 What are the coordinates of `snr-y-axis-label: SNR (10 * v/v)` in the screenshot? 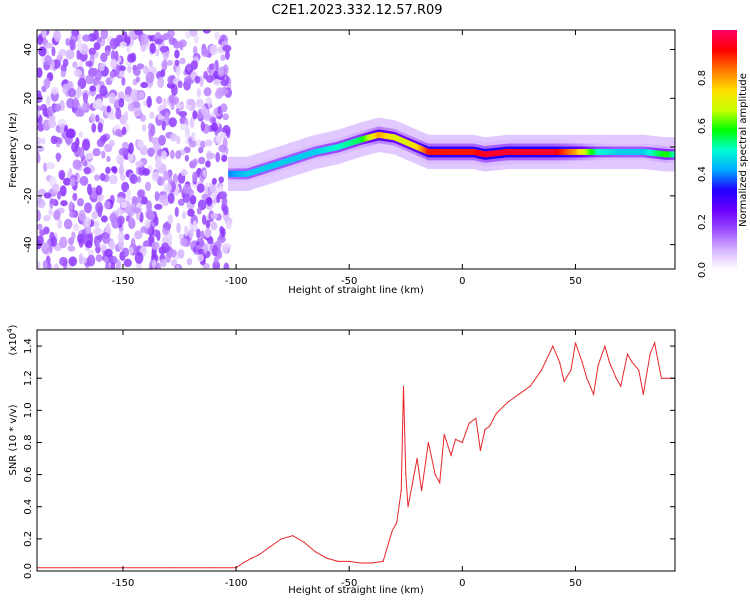 It's located at (13, 439).